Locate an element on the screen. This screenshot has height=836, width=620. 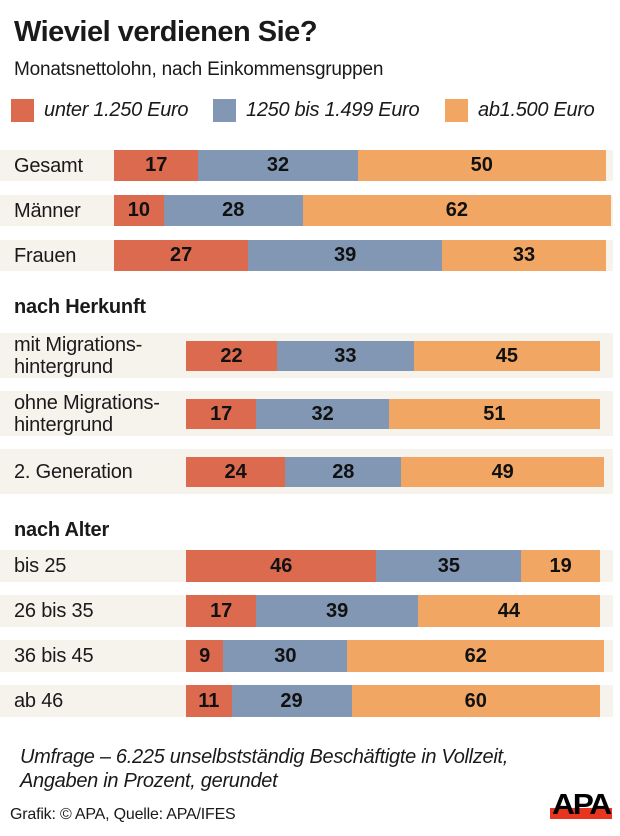
stacked-bar: 9 30 62 is located at coordinates (395, 656).